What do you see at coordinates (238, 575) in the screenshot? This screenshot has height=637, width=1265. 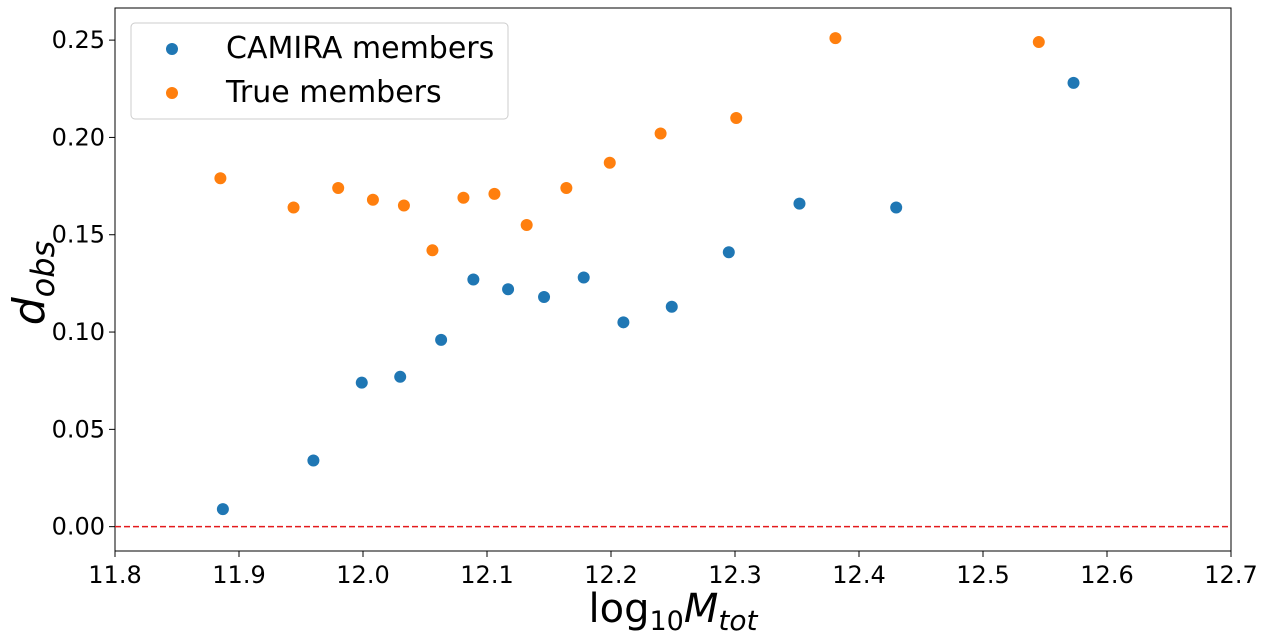 I see `x-tick-label: 11.9` at bounding box center [238, 575].